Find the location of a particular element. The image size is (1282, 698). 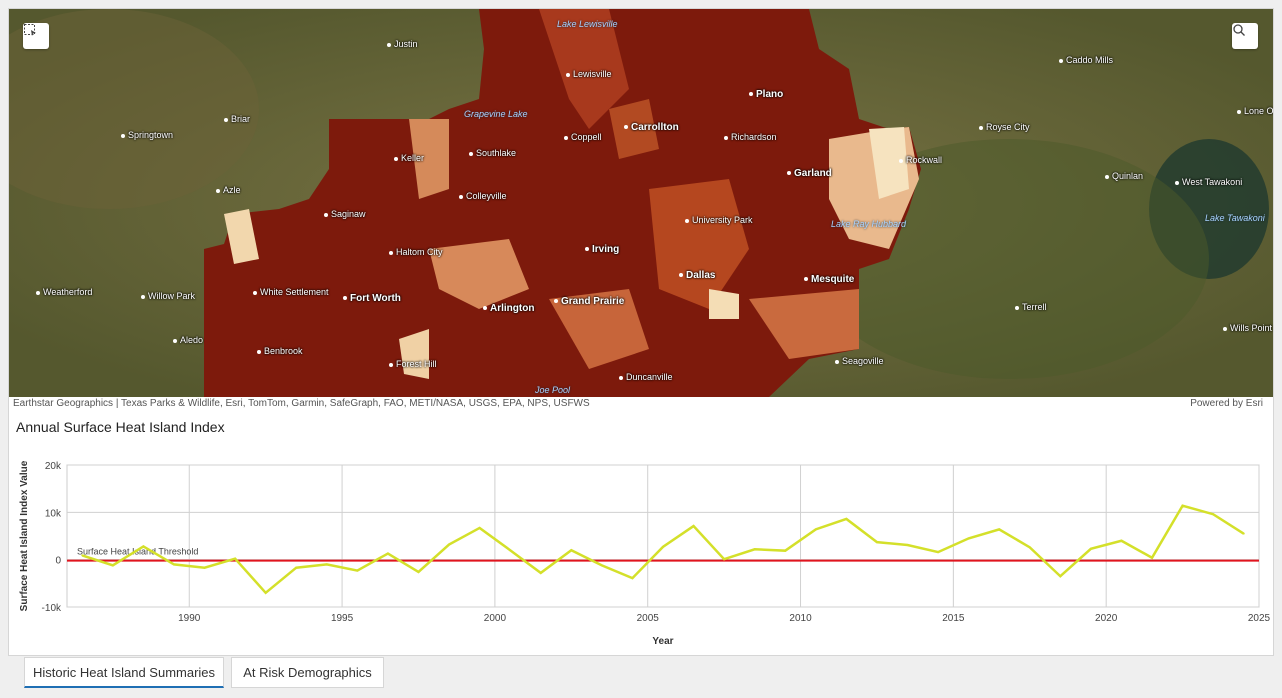

place-name: Aledo is located at coordinates (192, 340).